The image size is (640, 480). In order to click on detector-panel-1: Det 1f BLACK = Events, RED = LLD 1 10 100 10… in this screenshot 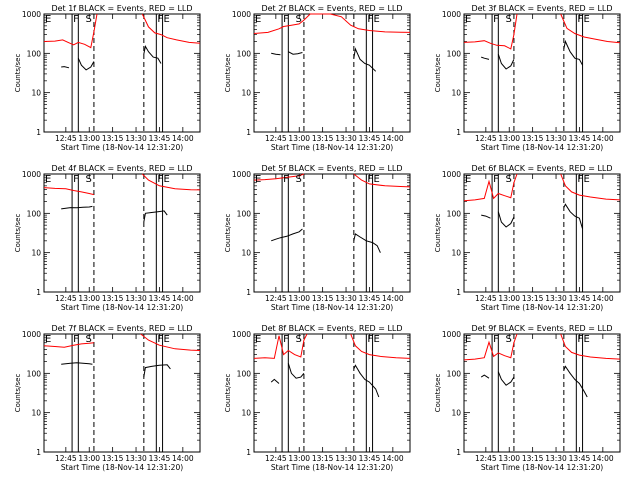, I will do `click(107, 78)`.